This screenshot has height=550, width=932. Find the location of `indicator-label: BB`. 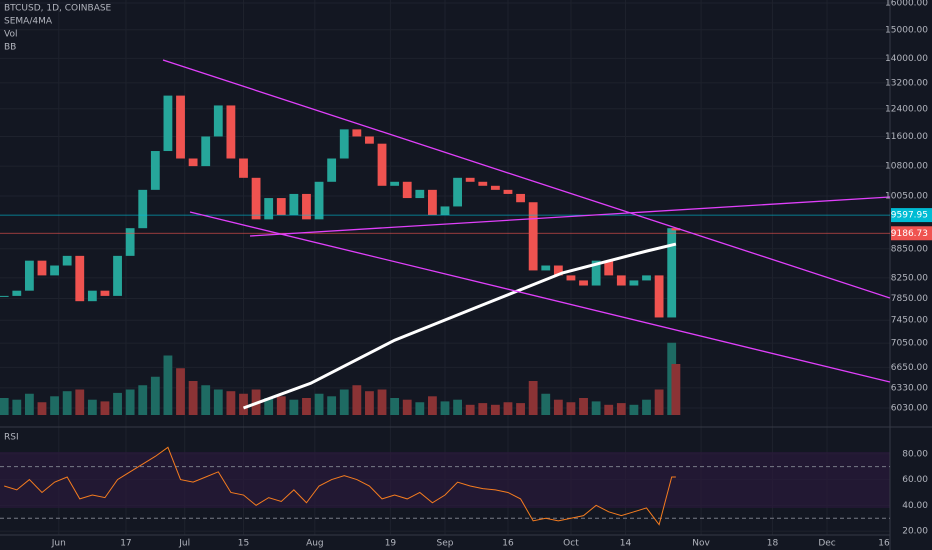

indicator-label: BB is located at coordinates (10, 48).